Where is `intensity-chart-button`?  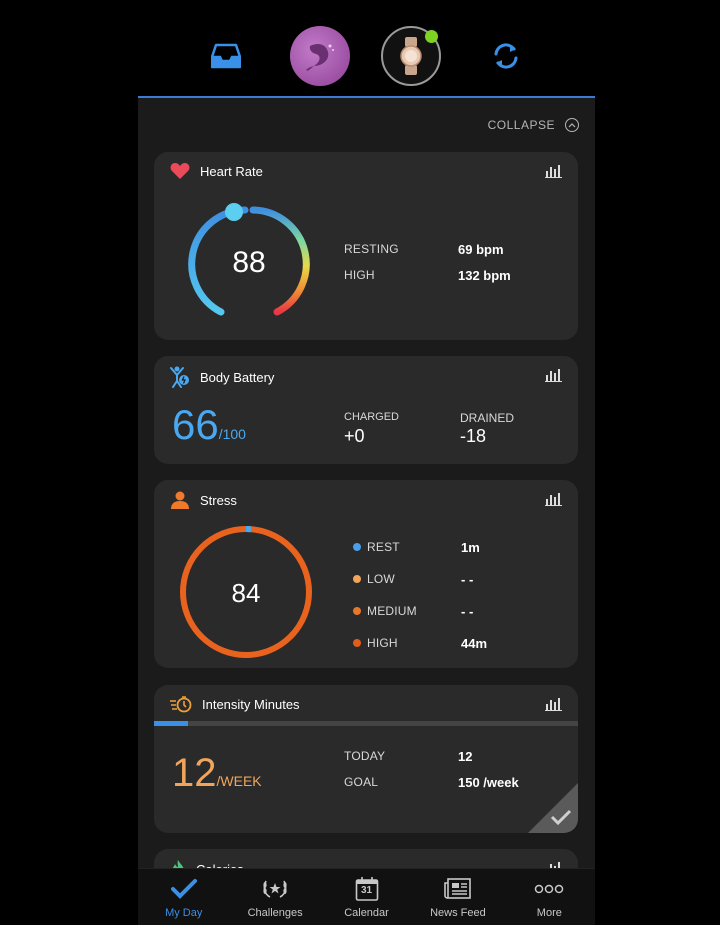 intensity-chart-button is located at coordinates (553, 706).